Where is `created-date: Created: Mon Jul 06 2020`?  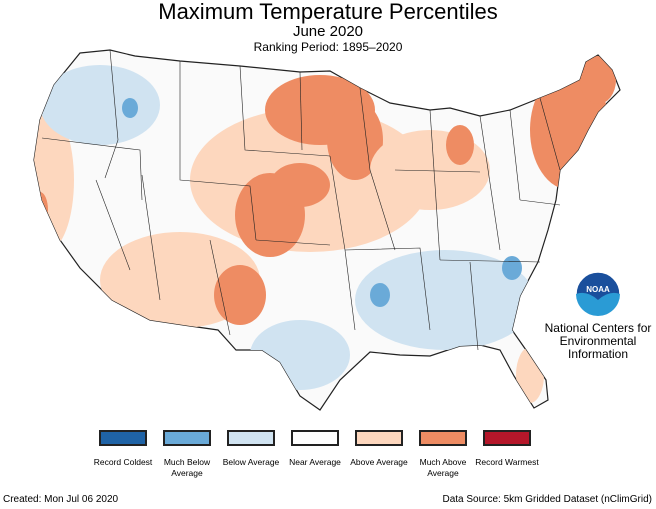 created-date: Created: Mon Jul 06 2020 is located at coordinates (61, 499).